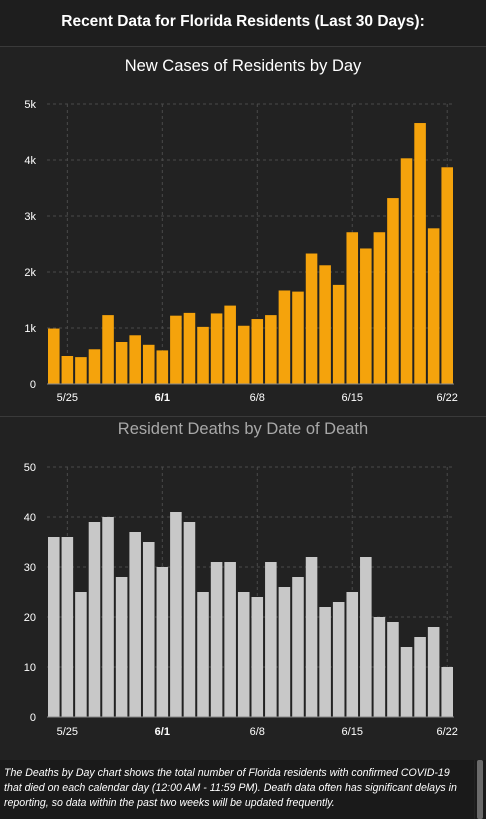  What do you see at coordinates (30, 273) in the screenshot?
I see `y-tick-label: 2k` at bounding box center [30, 273].